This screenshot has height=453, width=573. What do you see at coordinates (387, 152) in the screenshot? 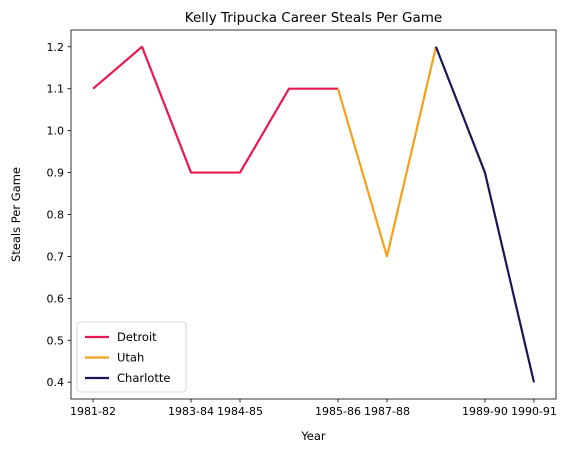
I see `series-line-utah` at bounding box center [387, 152].